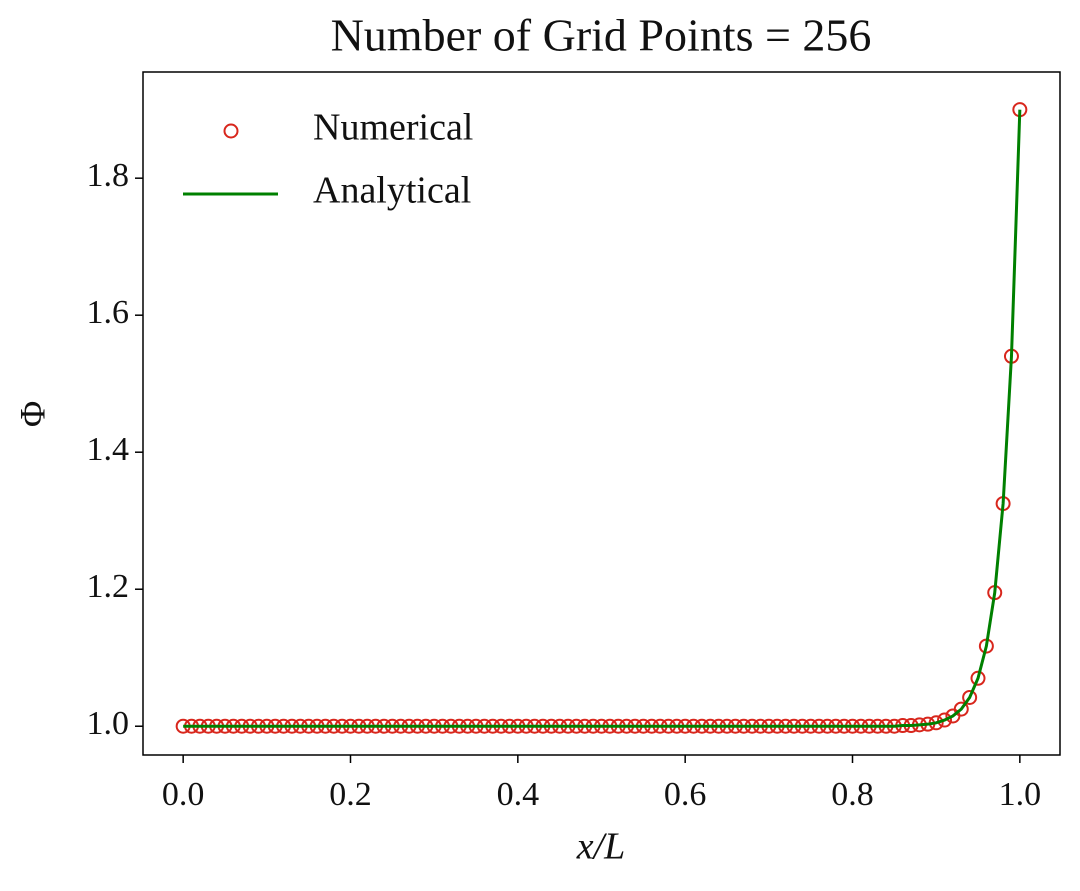  I want to click on chart-title: Number of Grid Points = 256, so click(601, 35).